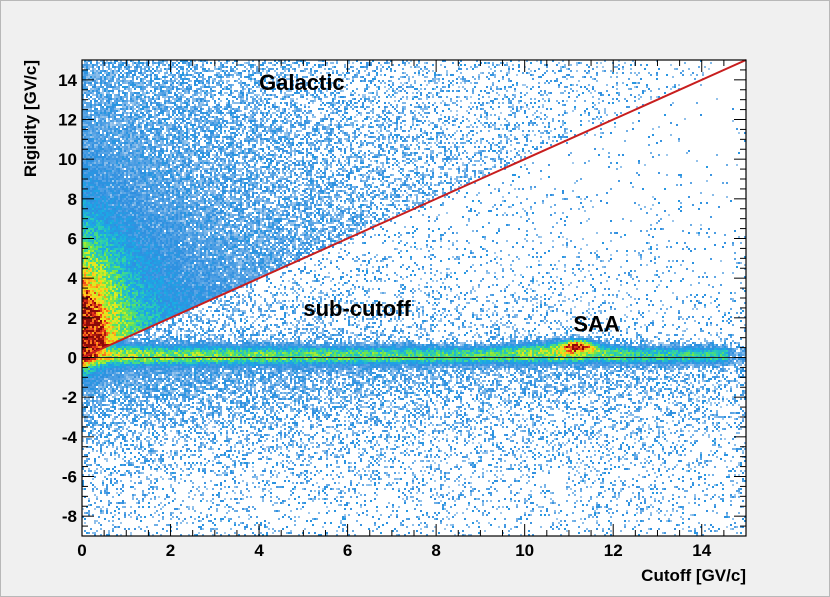 The height and width of the screenshot is (597, 830). What do you see at coordinates (72, 239) in the screenshot?
I see `y-tick-label: 6` at bounding box center [72, 239].